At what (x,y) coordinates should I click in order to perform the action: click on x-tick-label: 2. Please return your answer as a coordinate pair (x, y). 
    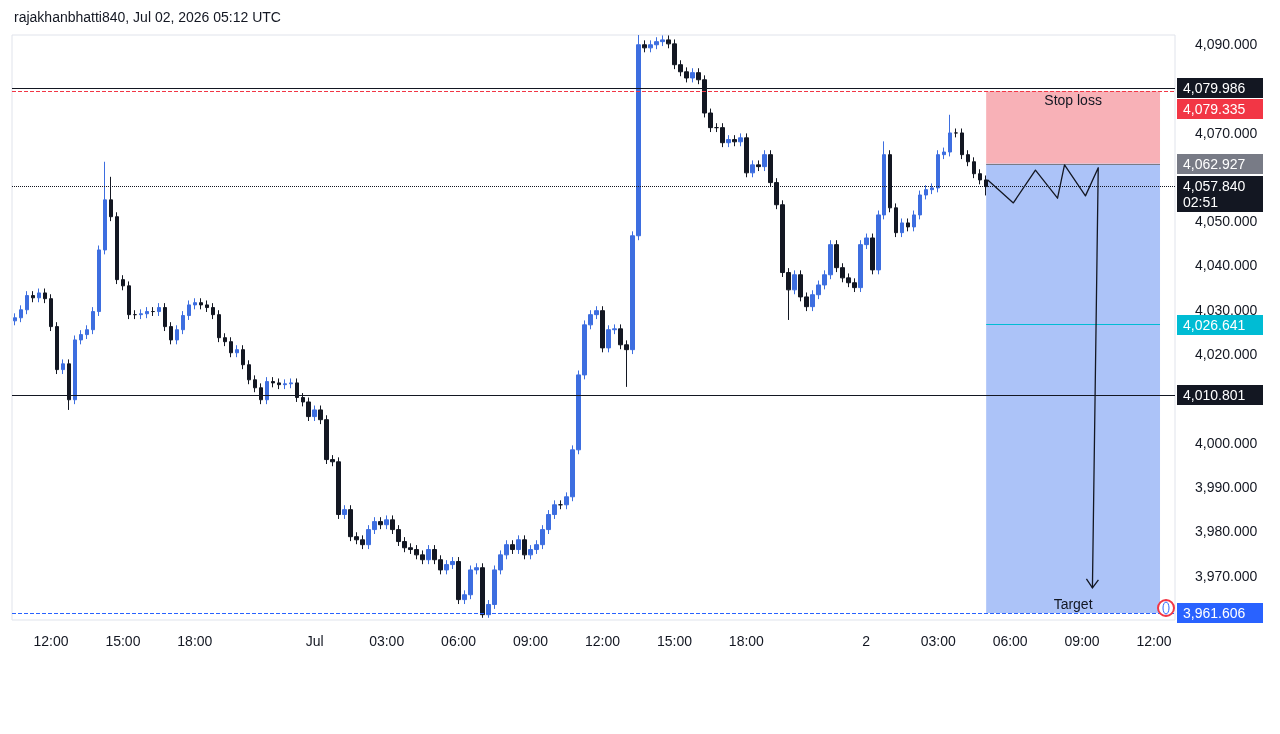
    Looking at the image, I should click on (866, 641).